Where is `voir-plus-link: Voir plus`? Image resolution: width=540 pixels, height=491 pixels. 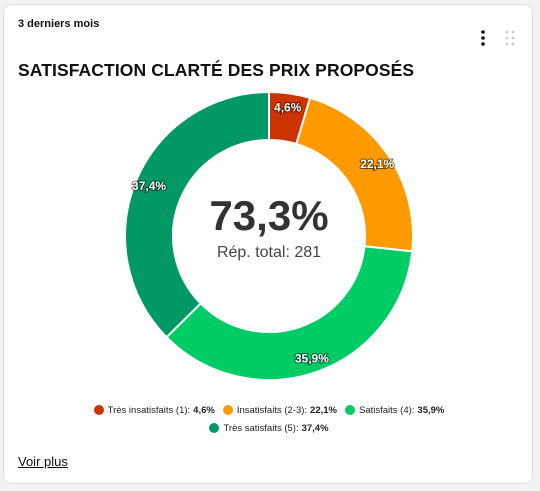
voir-plus-link: Voir plus is located at coordinates (43, 461).